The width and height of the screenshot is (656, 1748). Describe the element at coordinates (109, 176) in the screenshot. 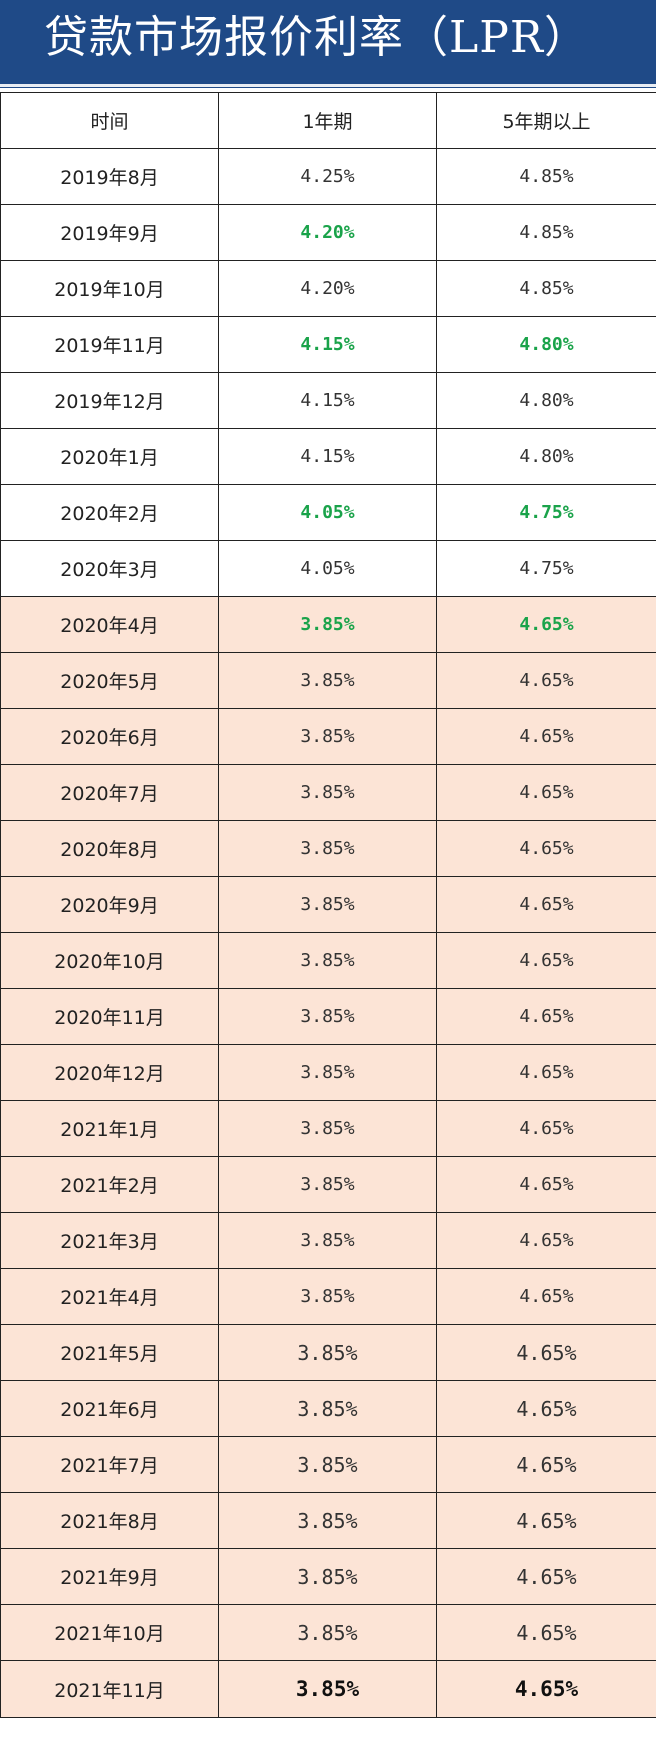

I see `cell-date: 2019年8月` at that location.